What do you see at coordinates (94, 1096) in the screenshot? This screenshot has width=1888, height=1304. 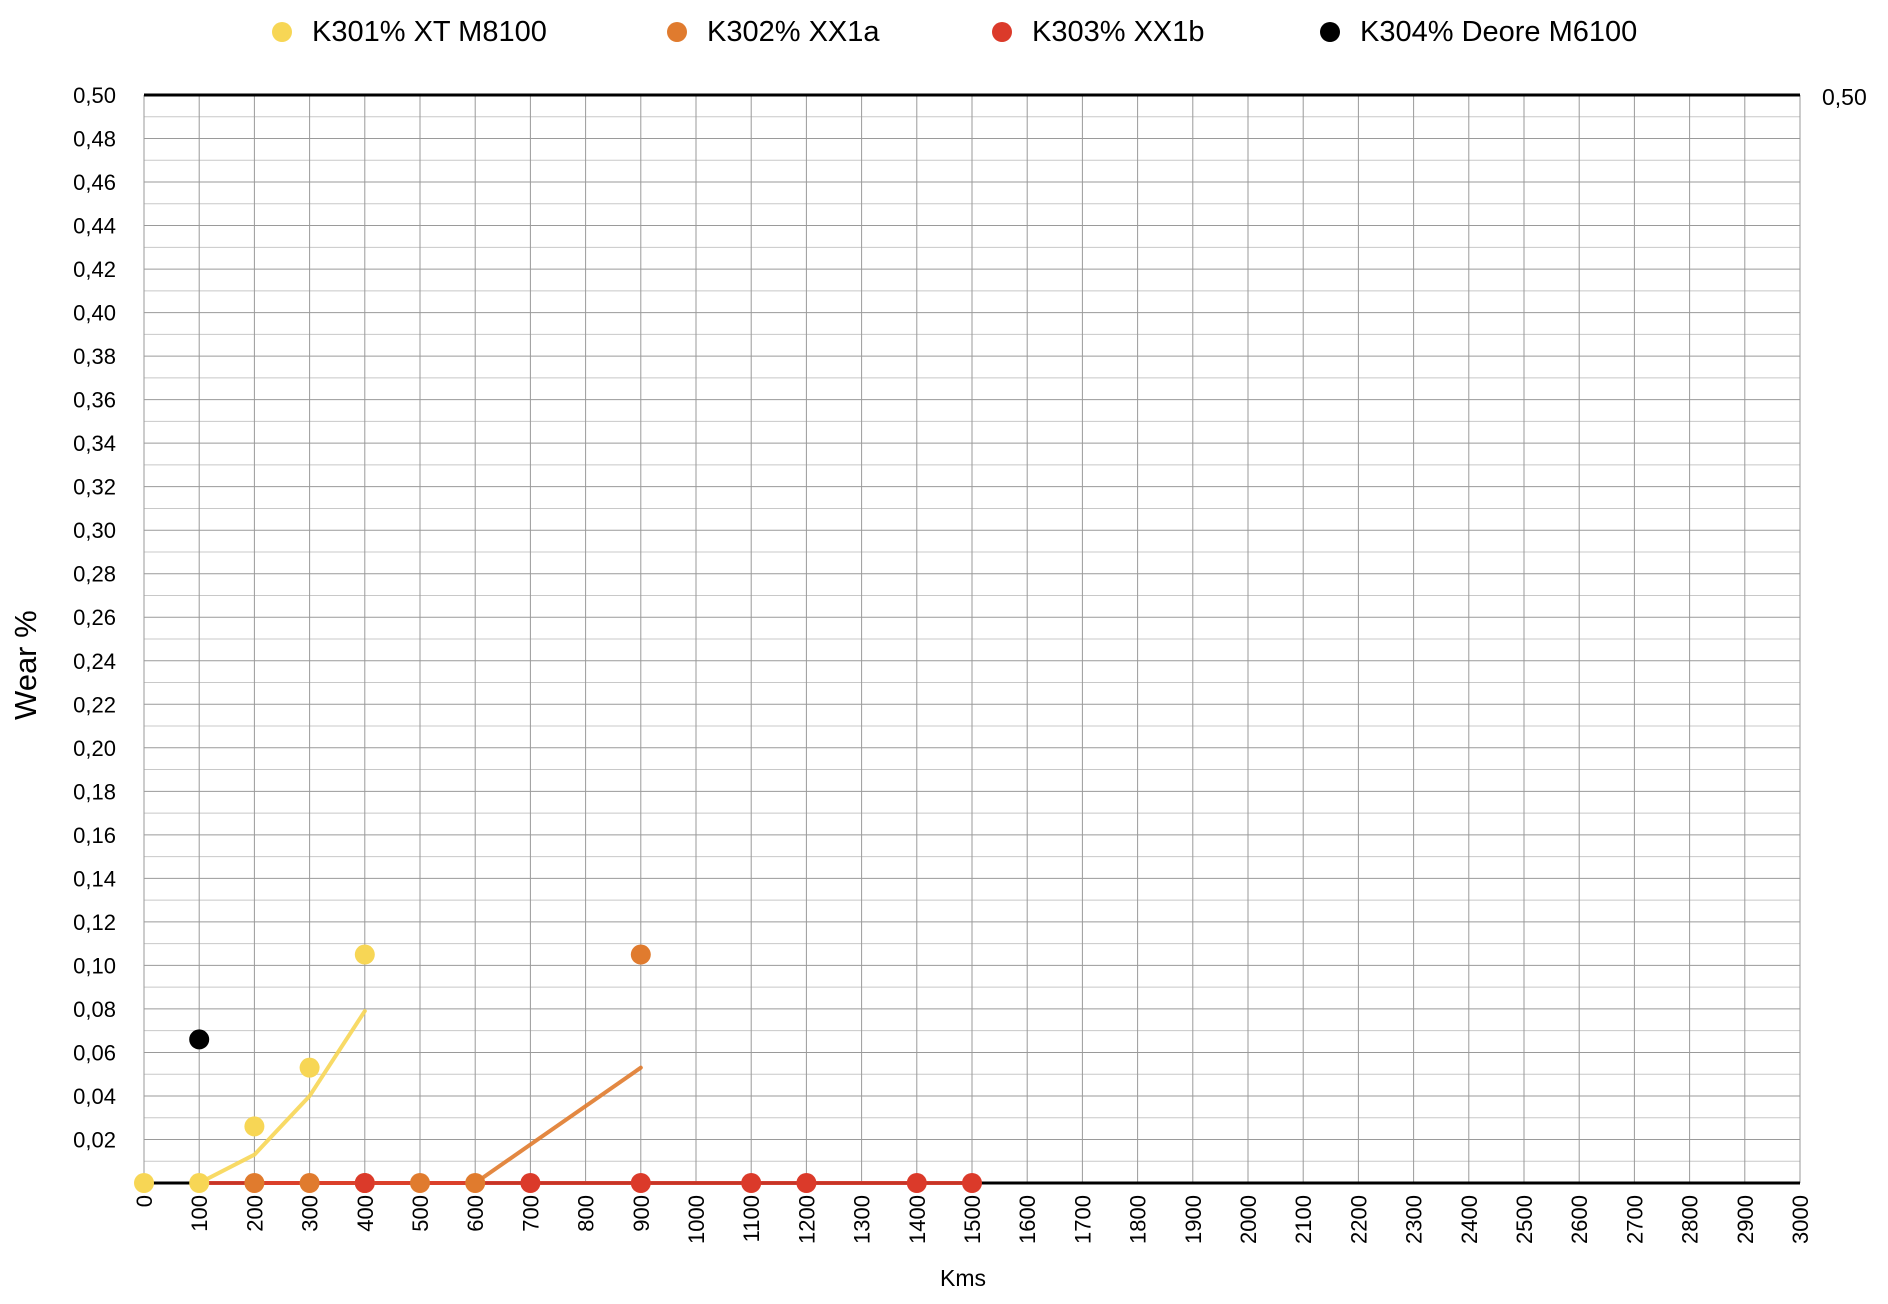 I see `y-tick-label: 0,04` at bounding box center [94, 1096].